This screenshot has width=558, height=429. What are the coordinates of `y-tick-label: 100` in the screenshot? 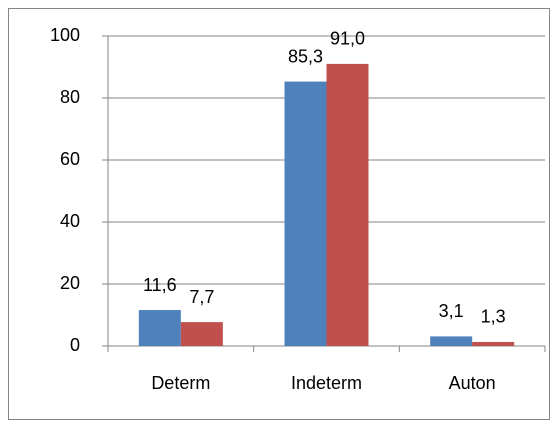 It's located at (65, 35).